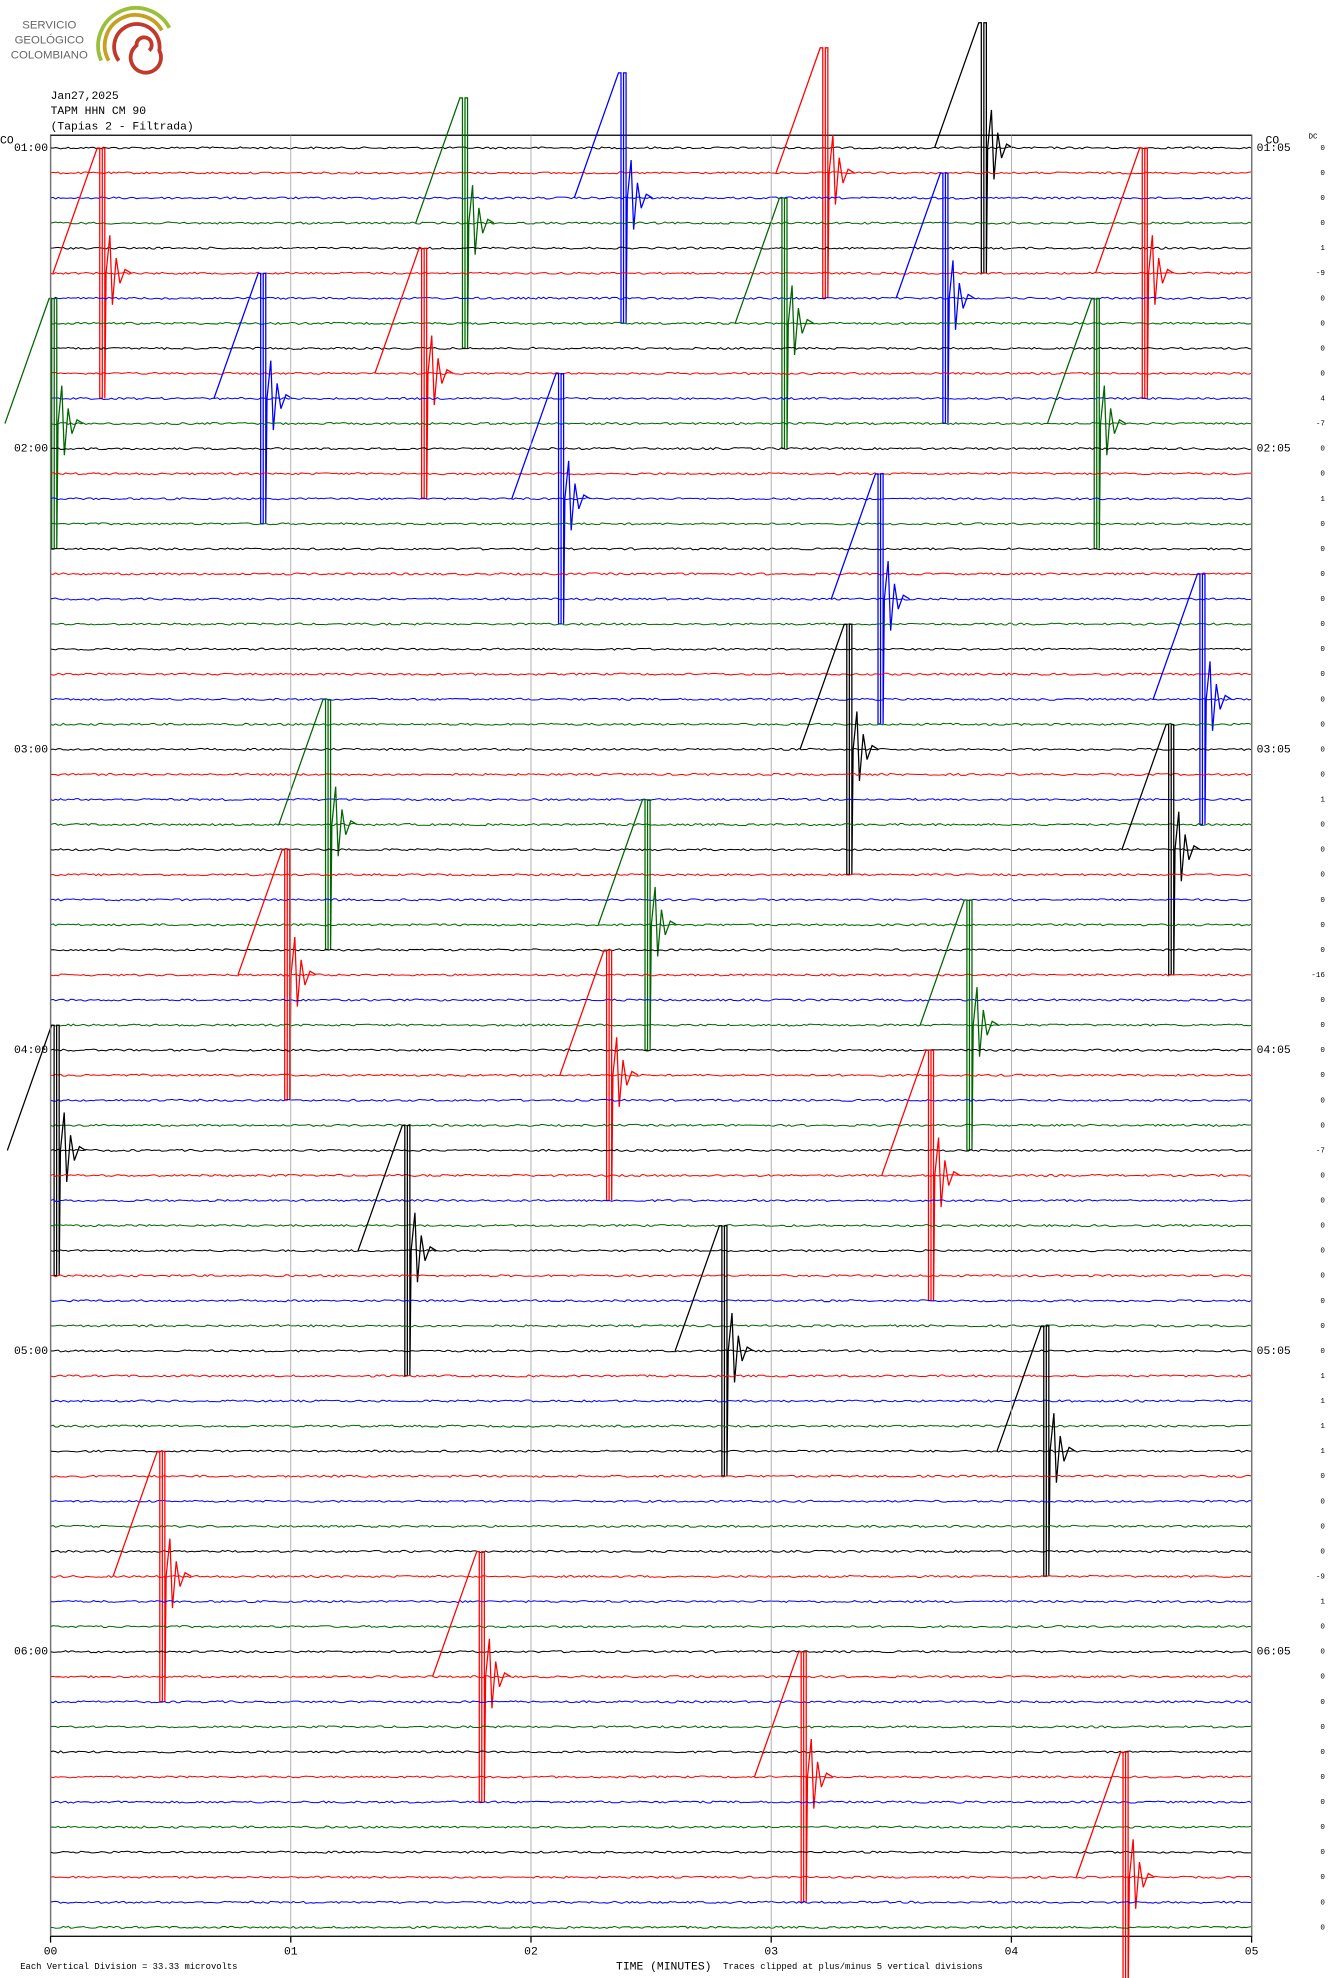 The width and height of the screenshot is (1330, 1978). I want to click on dc-value: -9, so click(1321, 274).